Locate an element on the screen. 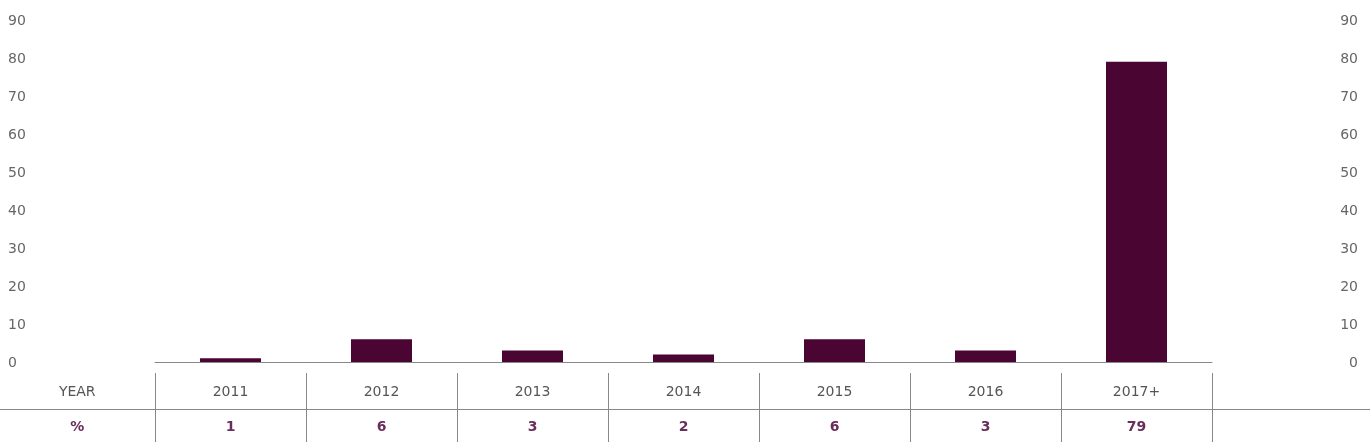 This screenshot has width=1370, height=443. data-label: 79 is located at coordinates (1136, 425).